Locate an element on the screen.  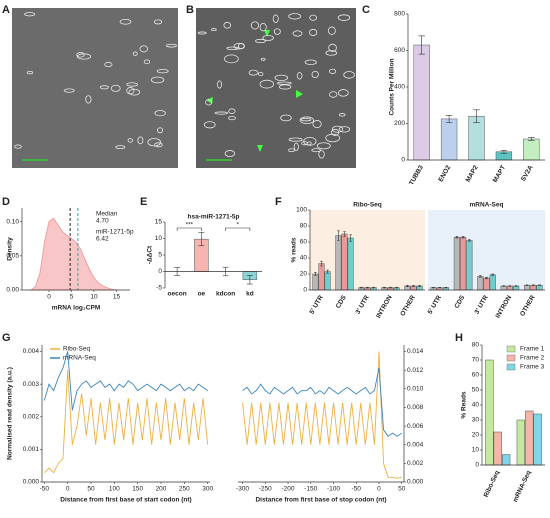
y-tick-label: 0.000 is located at coordinates (31, 482).